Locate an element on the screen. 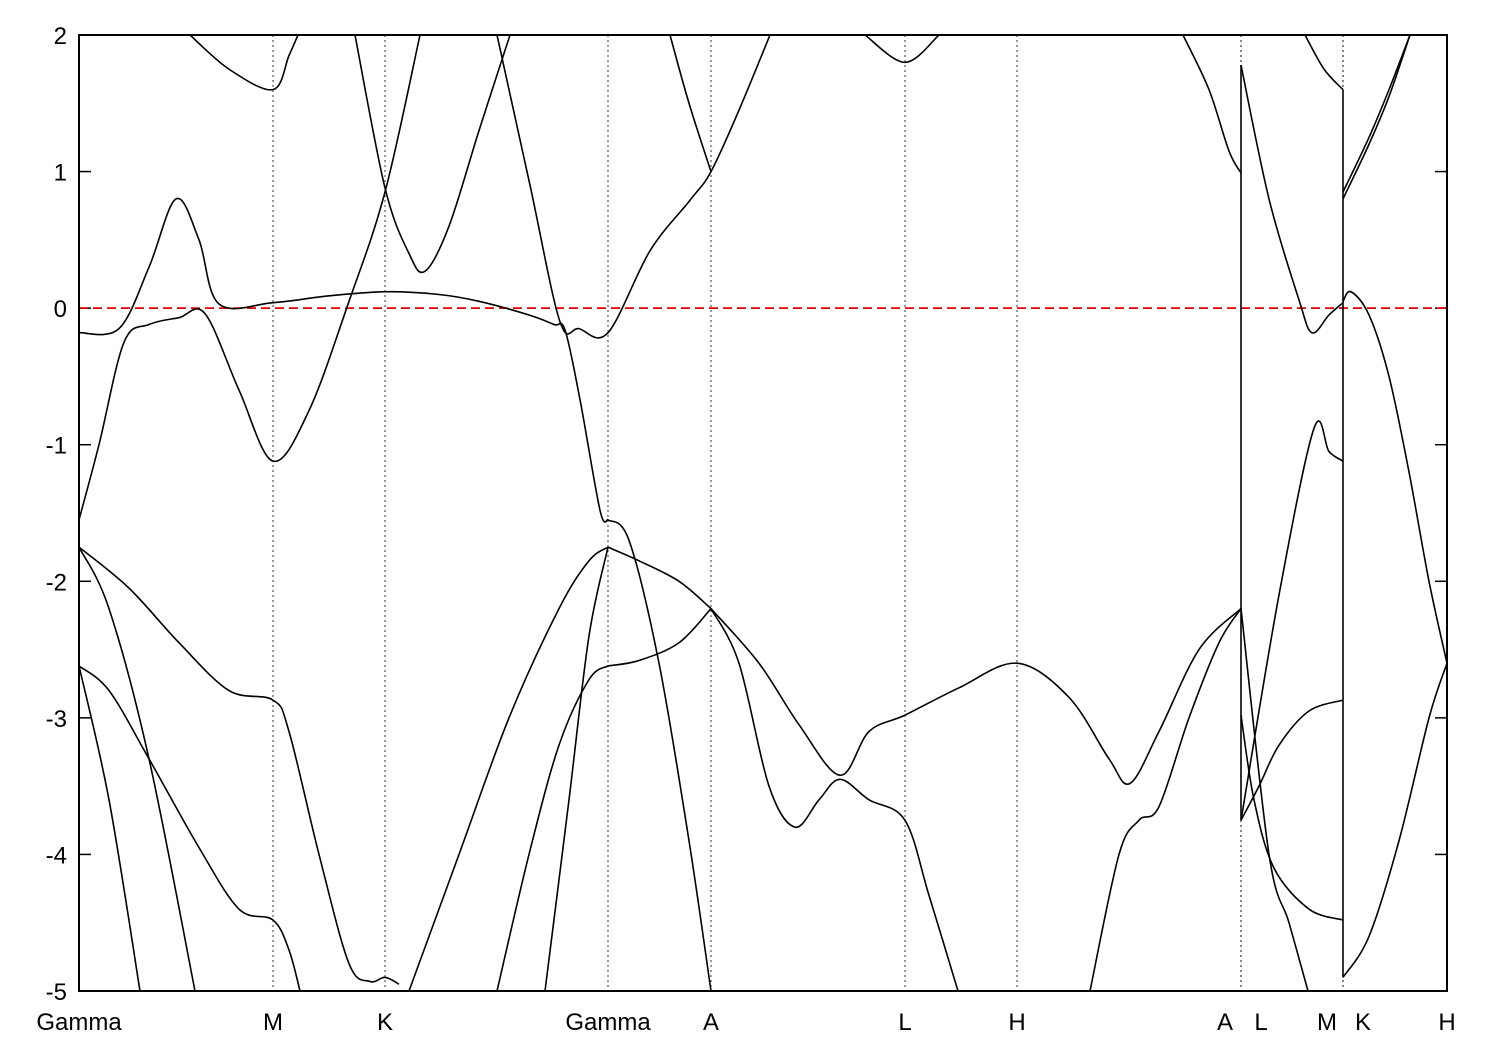 Image resolution: width=1500 pixels, height=1050 pixels. y-tick-label: 2 is located at coordinates (60, 36).